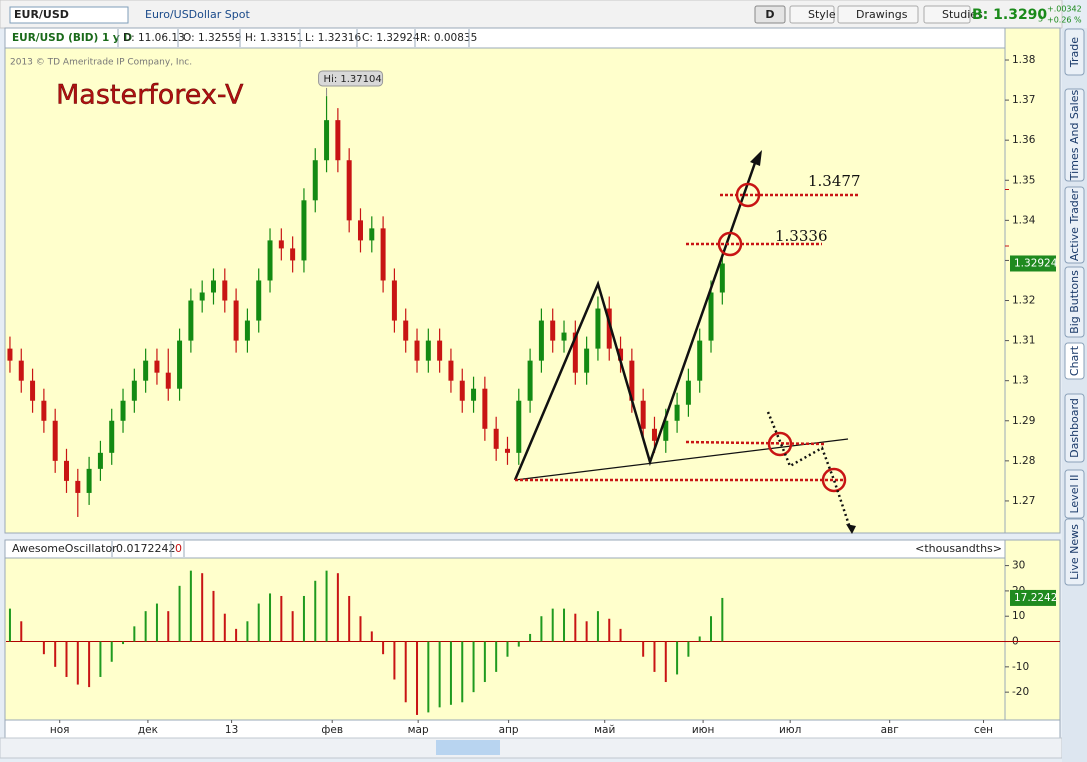 Image resolution: width=1087 pixels, height=762 pixels. Describe the element at coordinates (809, 470) in the screenshot. I see `dotted-path` at that location.